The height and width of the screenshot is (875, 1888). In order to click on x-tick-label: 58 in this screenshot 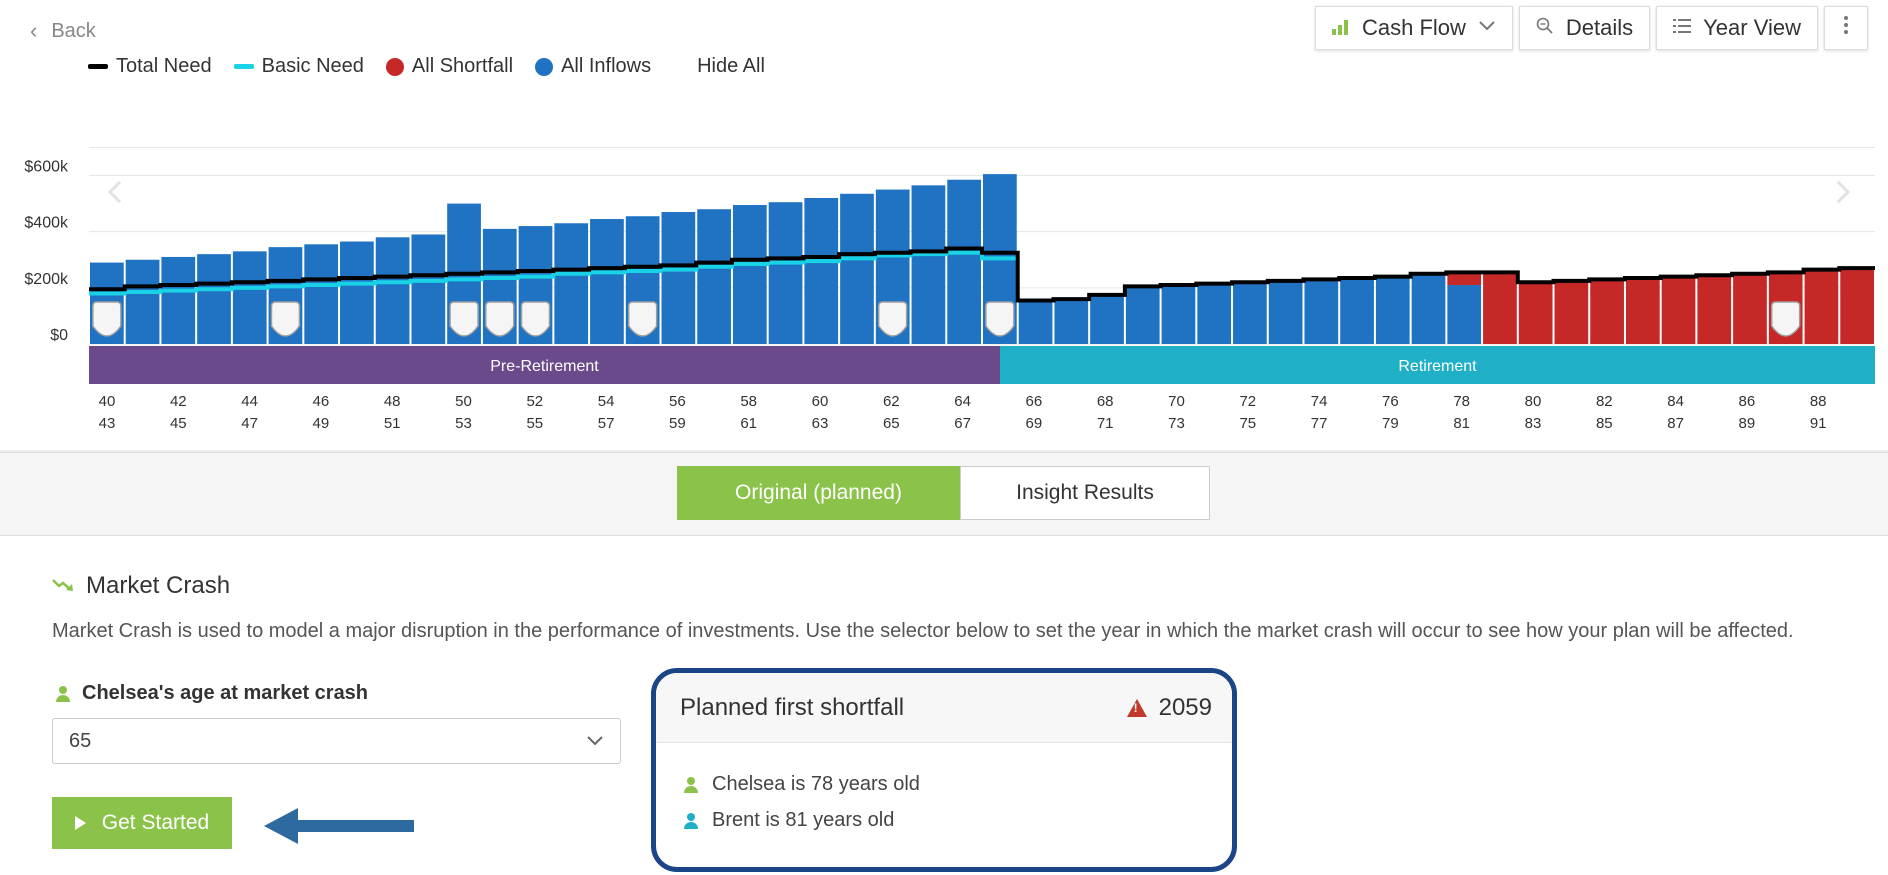, I will do `click(748, 401)`.